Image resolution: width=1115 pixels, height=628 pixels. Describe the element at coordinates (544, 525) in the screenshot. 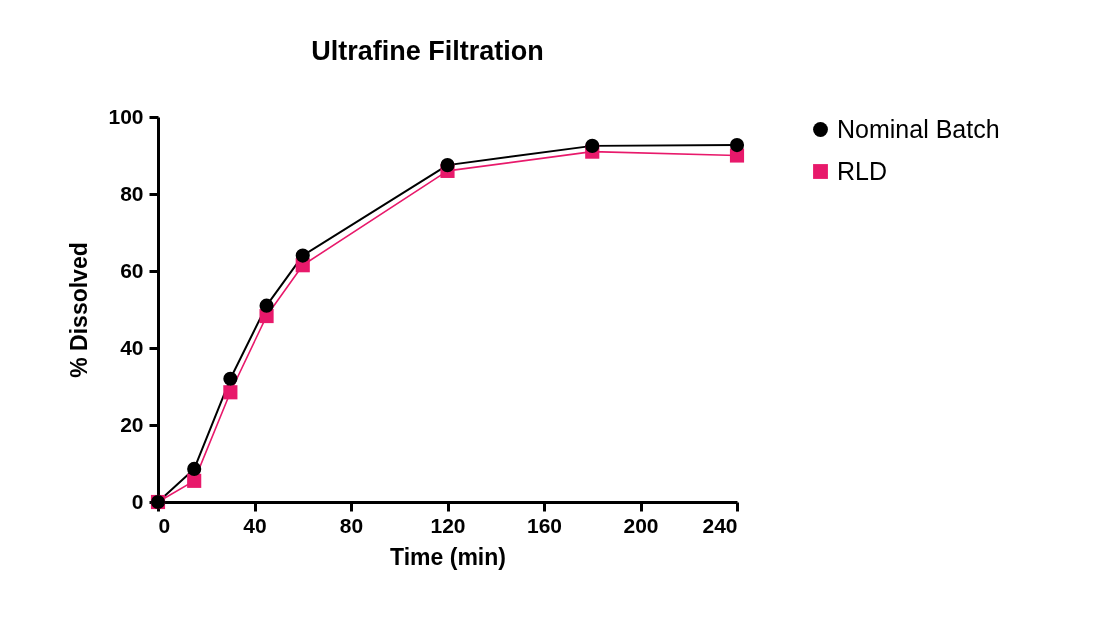

I see `x-tick-label: 160` at that location.